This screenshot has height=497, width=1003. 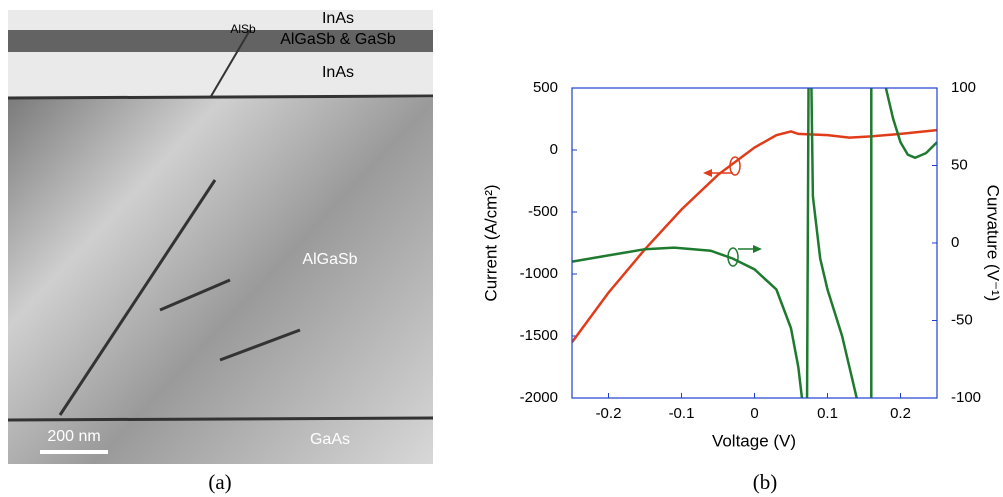 I want to click on y-tick-label: 0, so click(x=554, y=149).